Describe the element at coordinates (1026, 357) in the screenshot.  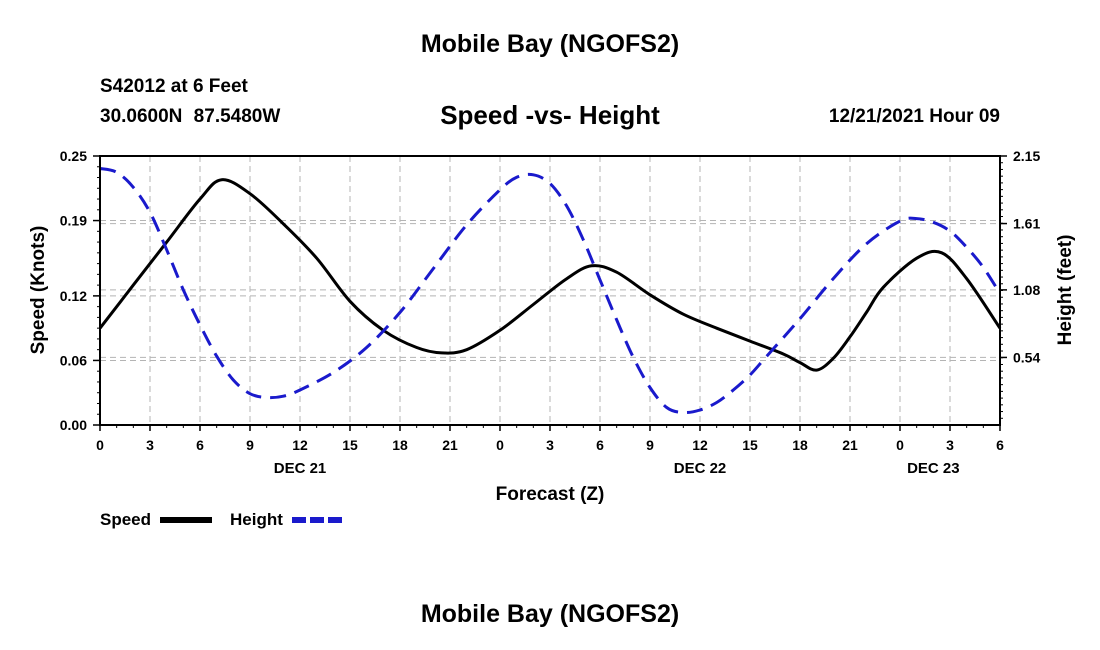
I see `y-tick-label-right: 0.54` at that location.